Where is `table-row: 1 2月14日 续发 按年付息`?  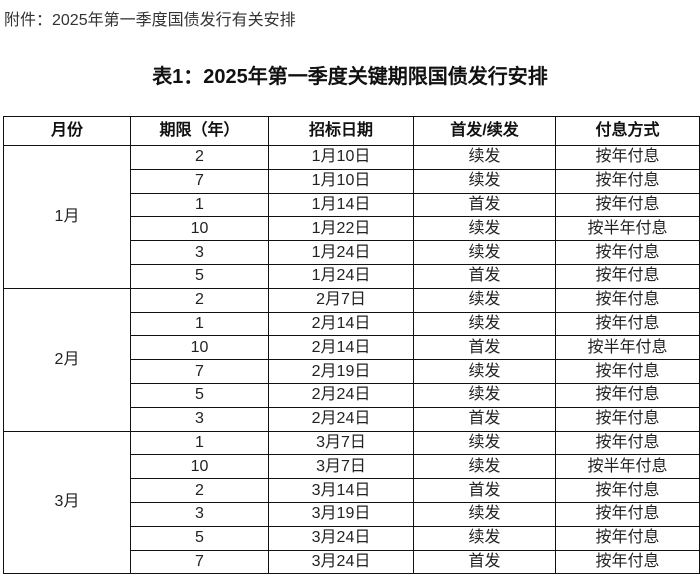 table-row: 1 2月14日 续发 按年付息 is located at coordinates (352, 324).